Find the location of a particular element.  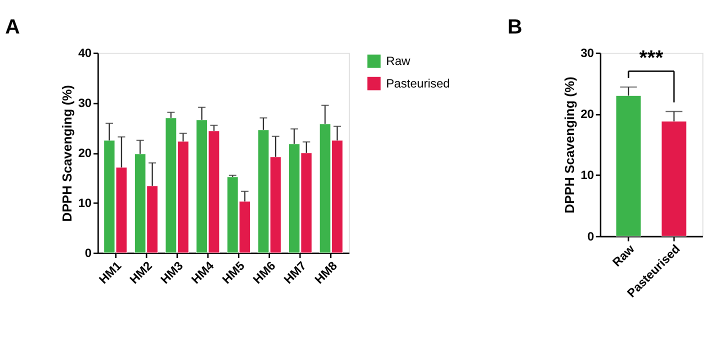

legend-label: Raw is located at coordinates (398, 61).